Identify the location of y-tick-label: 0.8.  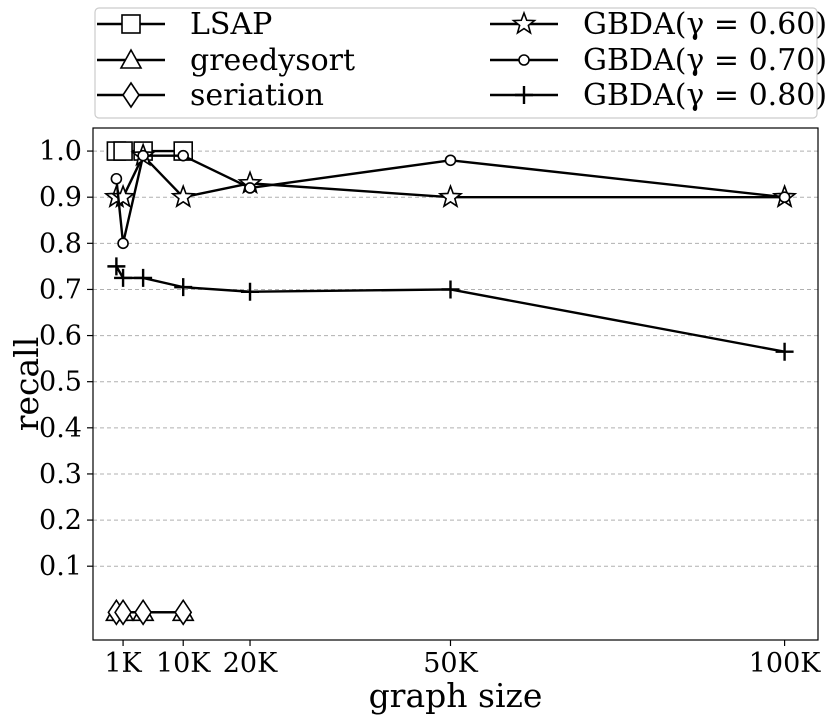
(60, 243).